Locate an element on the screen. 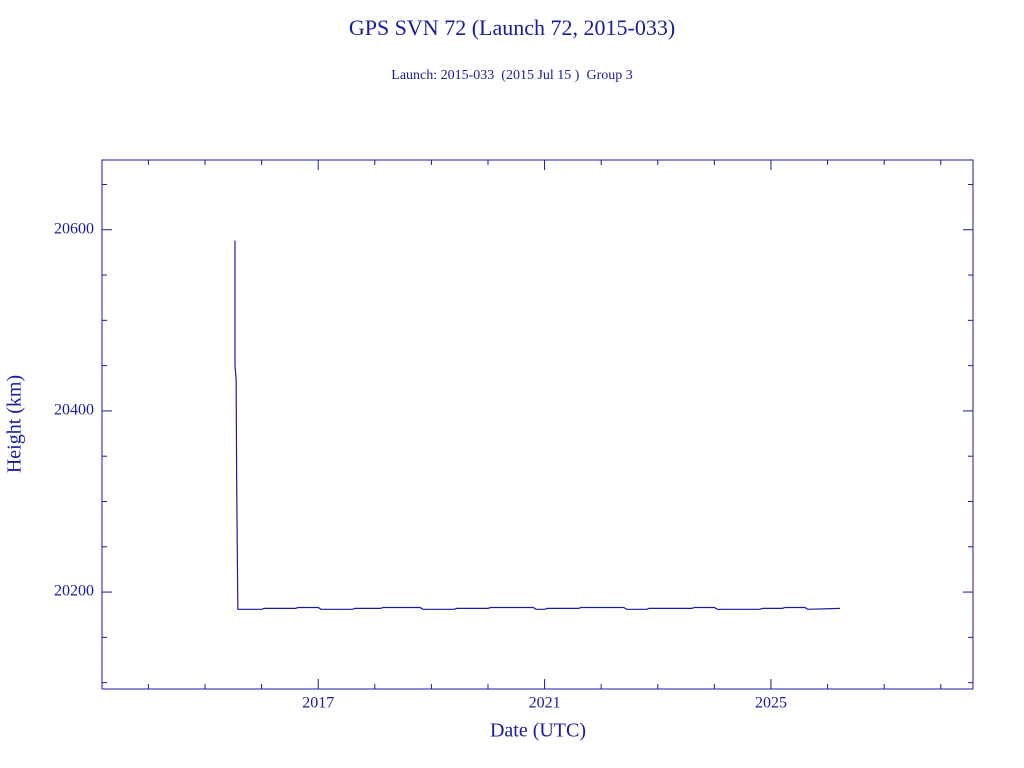  x-tick-label: 2025 is located at coordinates (771, 703).